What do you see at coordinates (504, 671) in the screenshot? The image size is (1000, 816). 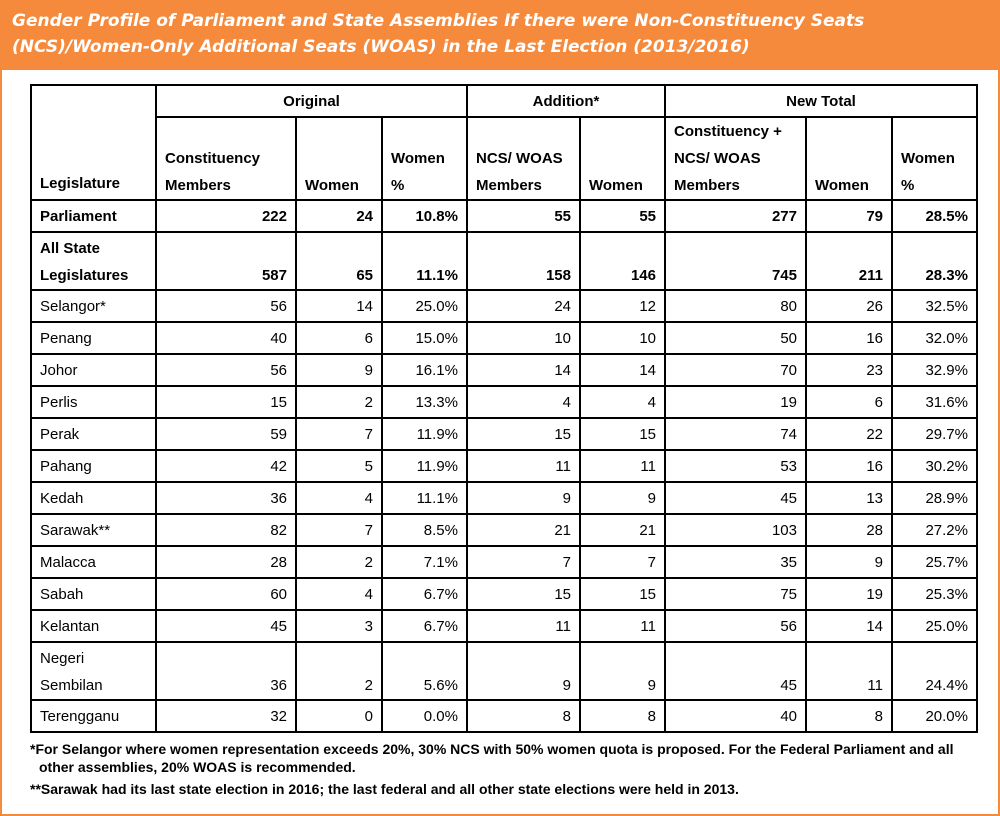 I see `table-row: Negeri Sembilan 36 2 5.6% 9 9 45 11 24.4%` at bounding box center [504, 671].